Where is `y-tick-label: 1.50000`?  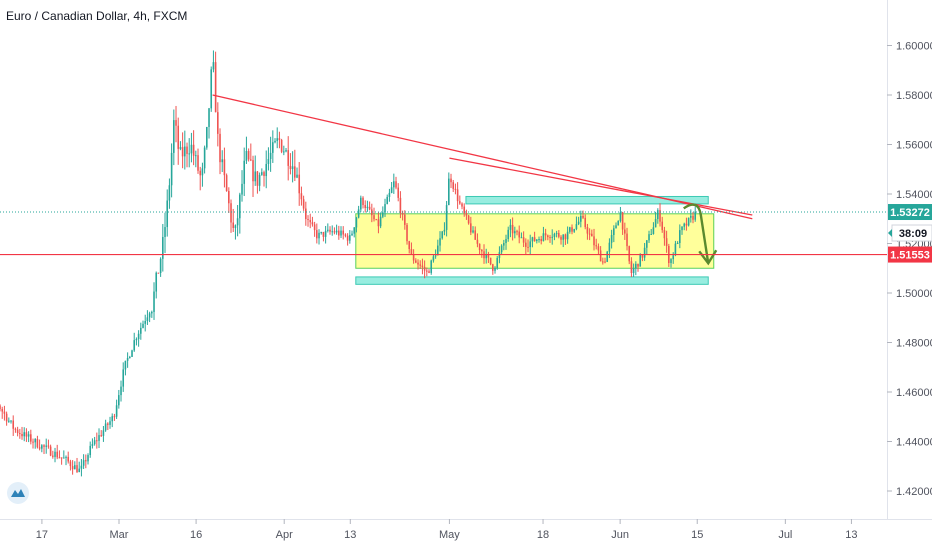
y-tick-label: 1.50000 is located at coordinates (914, 294).